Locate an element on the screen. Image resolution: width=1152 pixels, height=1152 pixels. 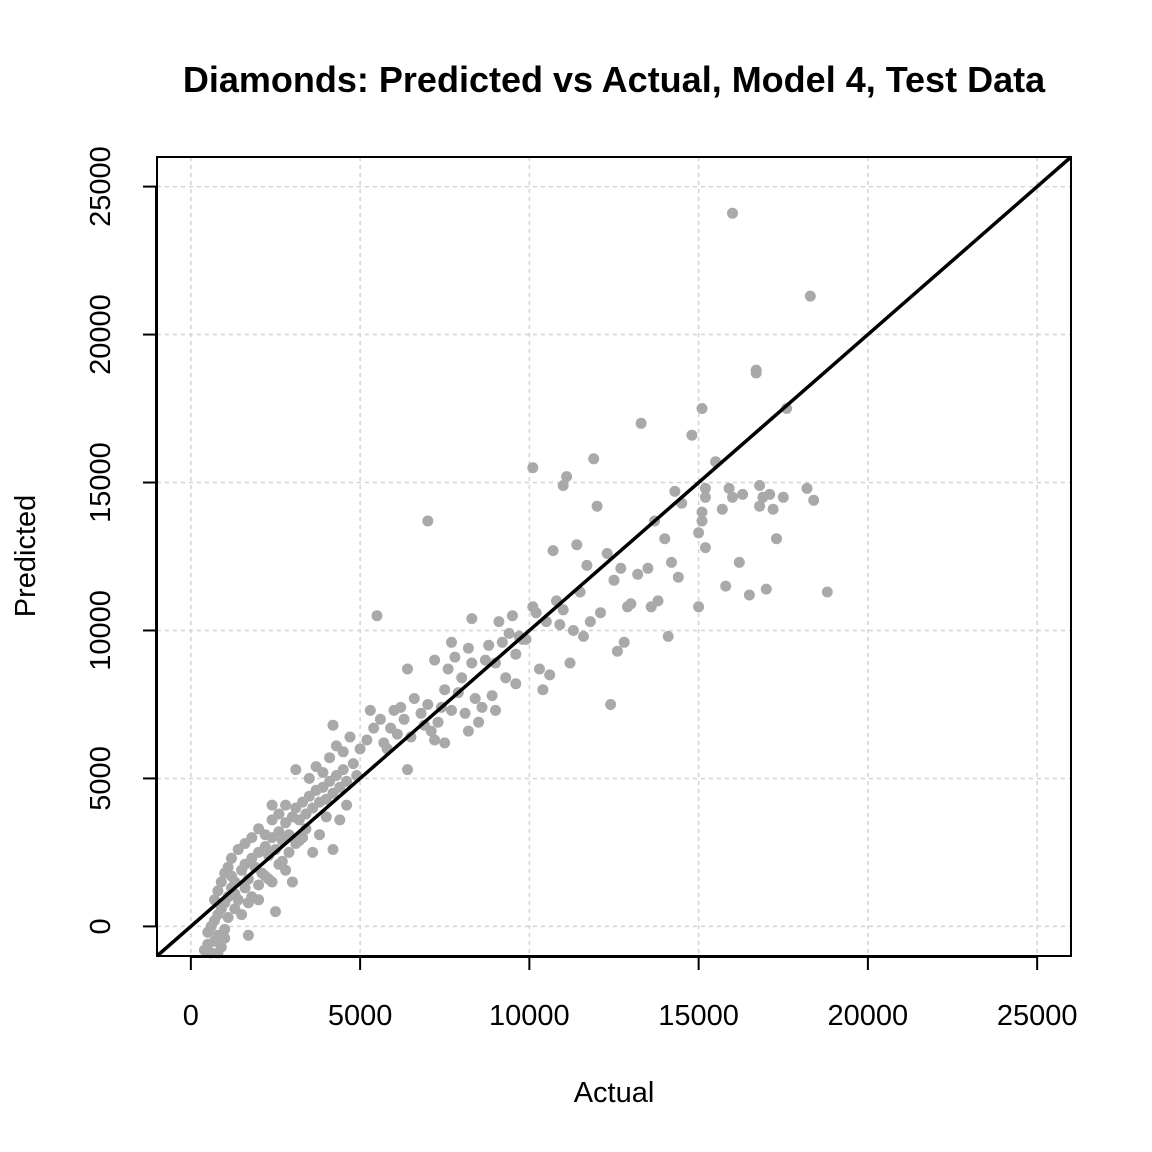
x-tick-label: 0 is located at coordinates (191, 1016).